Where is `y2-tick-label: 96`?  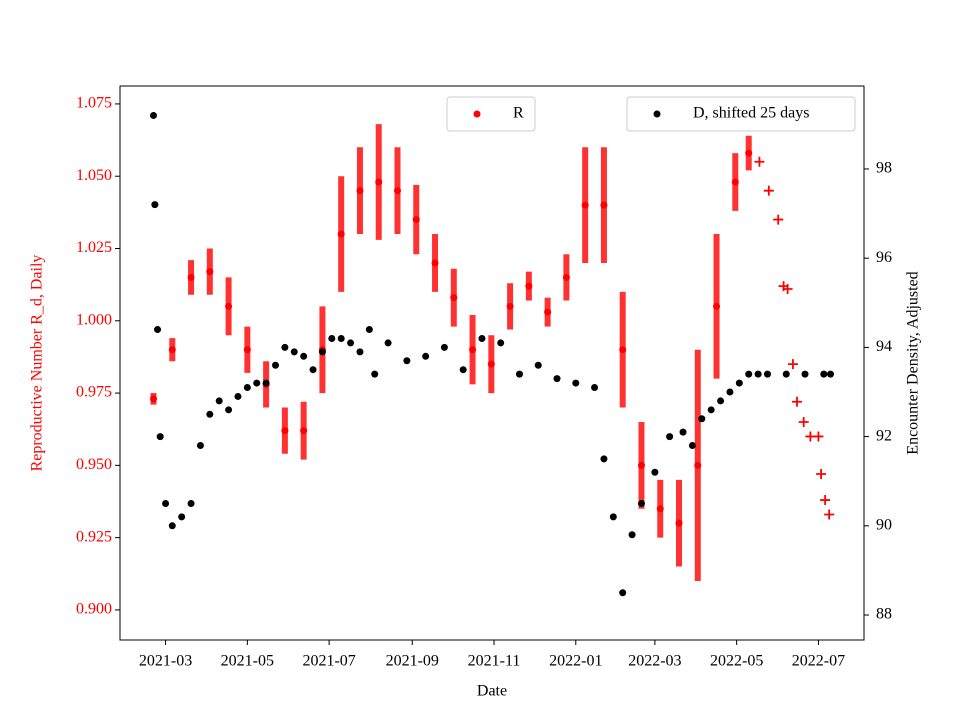
y2-tick-label: 96 is located at coordinates (884, 257).